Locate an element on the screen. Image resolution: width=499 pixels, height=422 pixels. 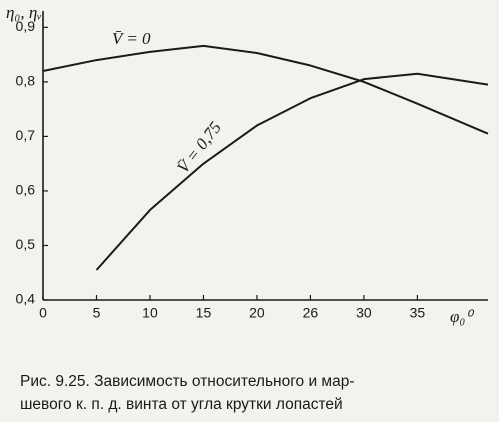
x-tick-label: 0 is located at coordinates (43, 313).